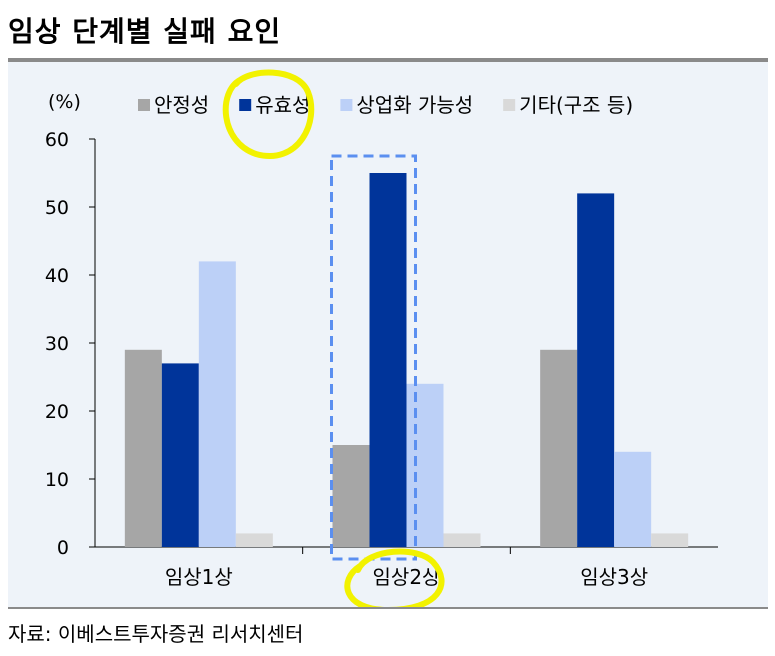 This screenshot has width=775, height=656. Describe the element at coordinates (596, 370) in the screenshot. I see `bar-임상3상-유효성` at that location.